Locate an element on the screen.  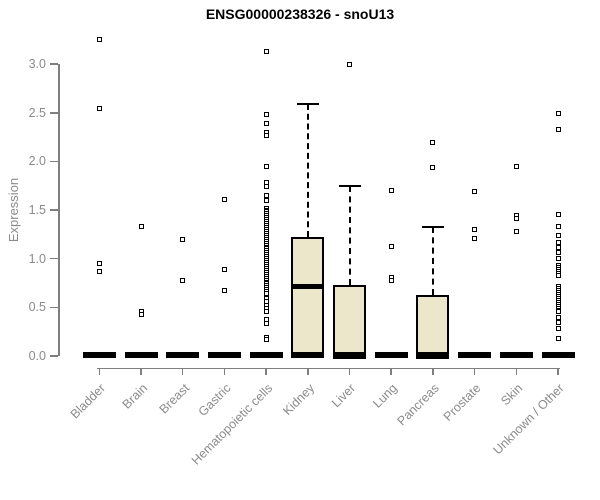
y-tick-label: 0.0 is located at coordinates (37, 356).